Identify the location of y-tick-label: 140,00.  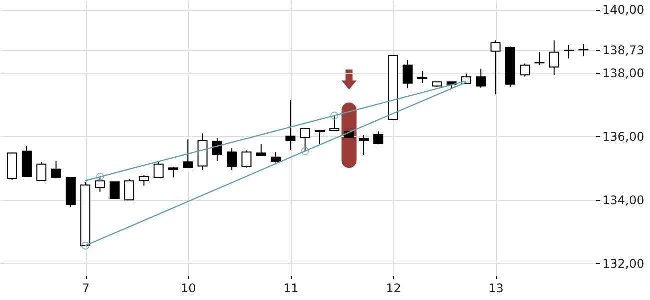
(623, 10).